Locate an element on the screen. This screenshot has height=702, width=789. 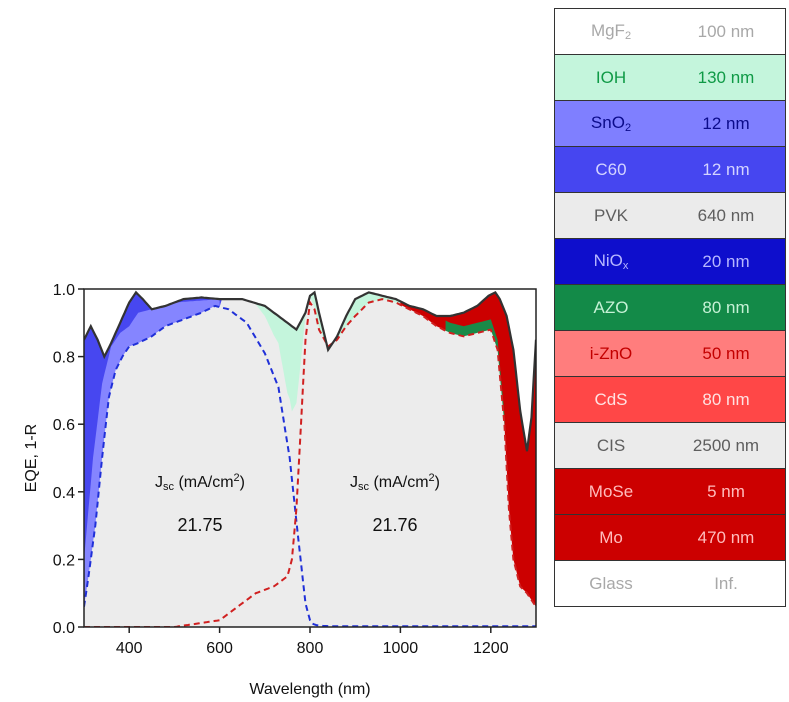
layer-name: MoSe is located at coordinates (611, 491).